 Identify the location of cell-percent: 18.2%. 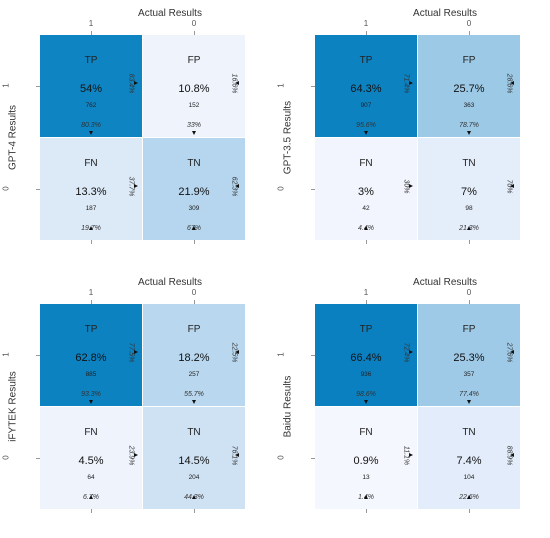
(194, 358).